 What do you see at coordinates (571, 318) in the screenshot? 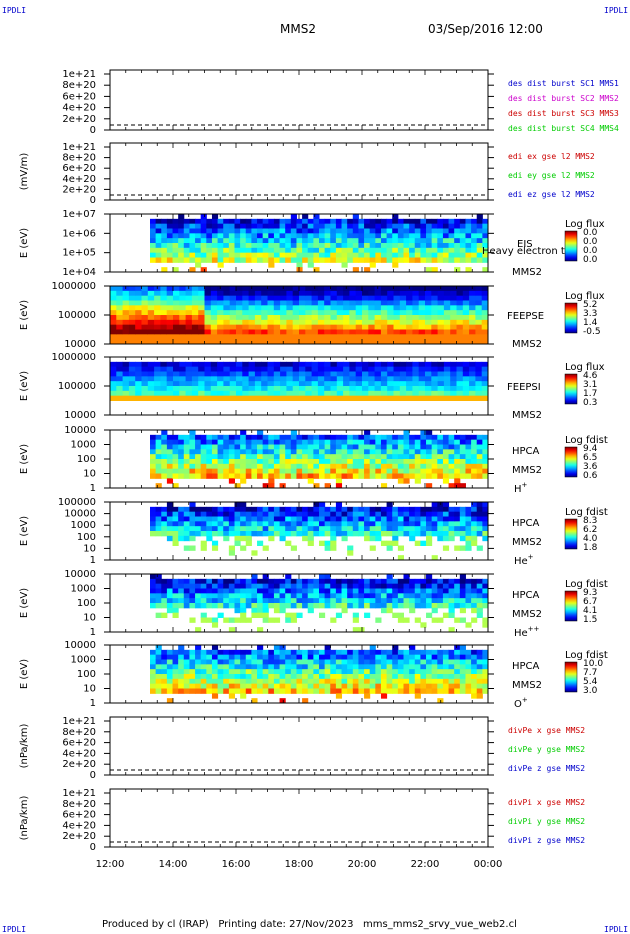
I see `colorbar` at bounding box center [571, 318].